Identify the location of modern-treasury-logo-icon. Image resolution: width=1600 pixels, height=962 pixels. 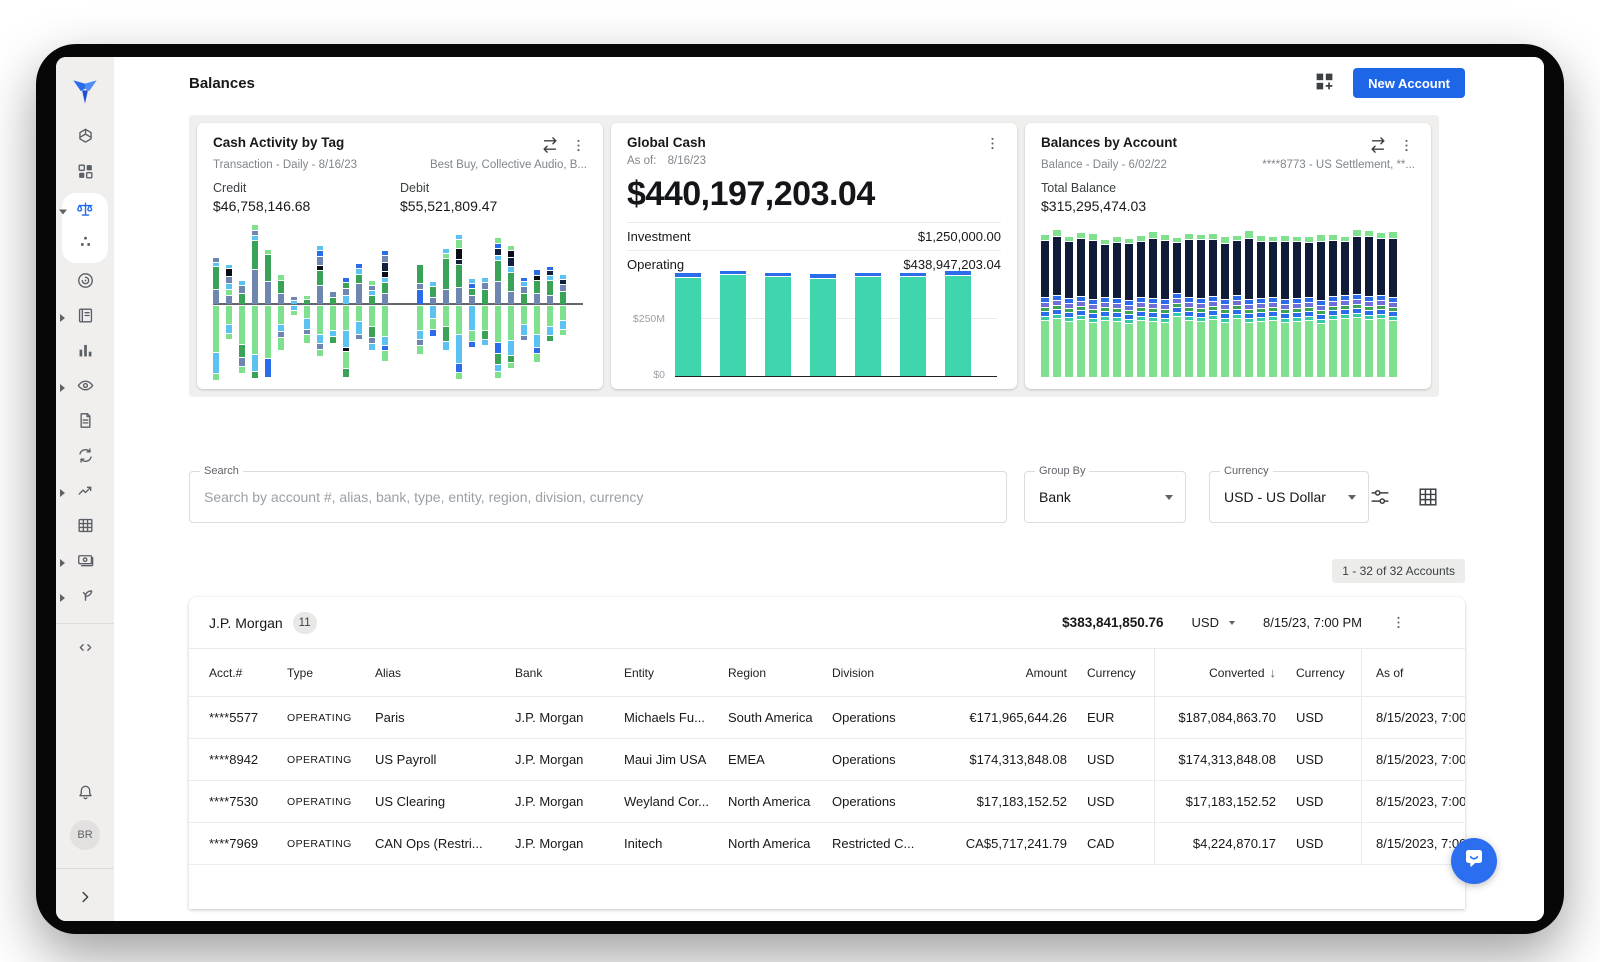
(85, 92).